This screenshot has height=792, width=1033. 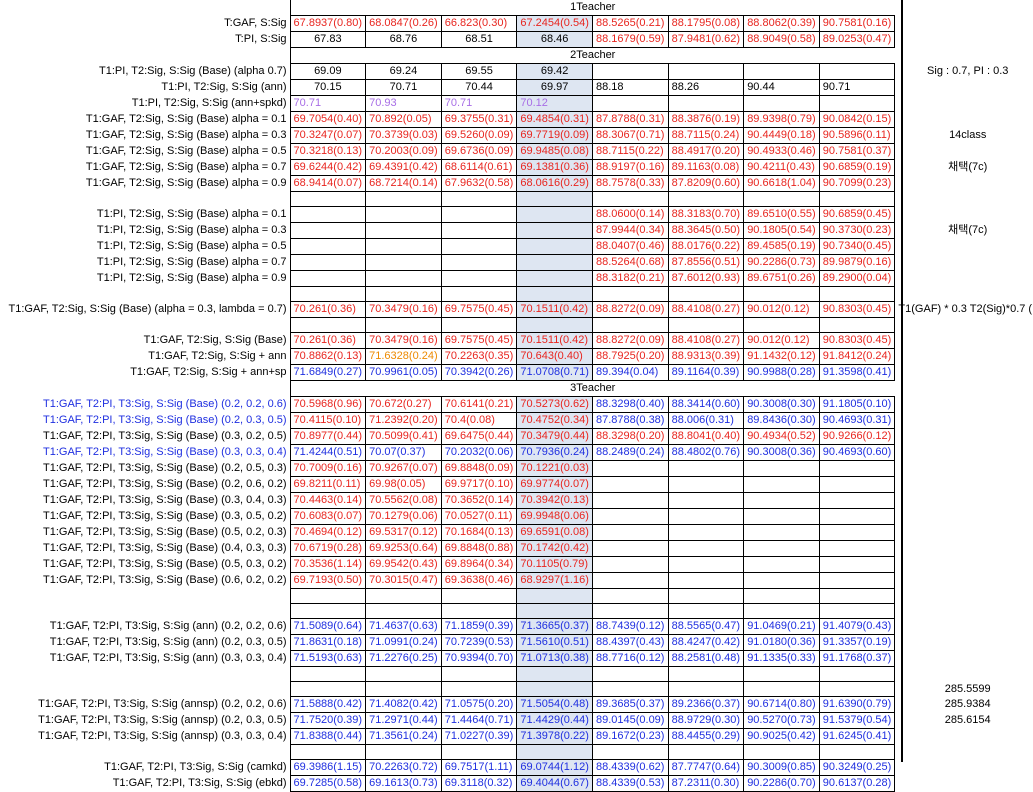 What do you see at coordinates (403, 420) in the screenshot?
I see `value-cell: 71.2392(0.20)` at bounding box center [403, 420].